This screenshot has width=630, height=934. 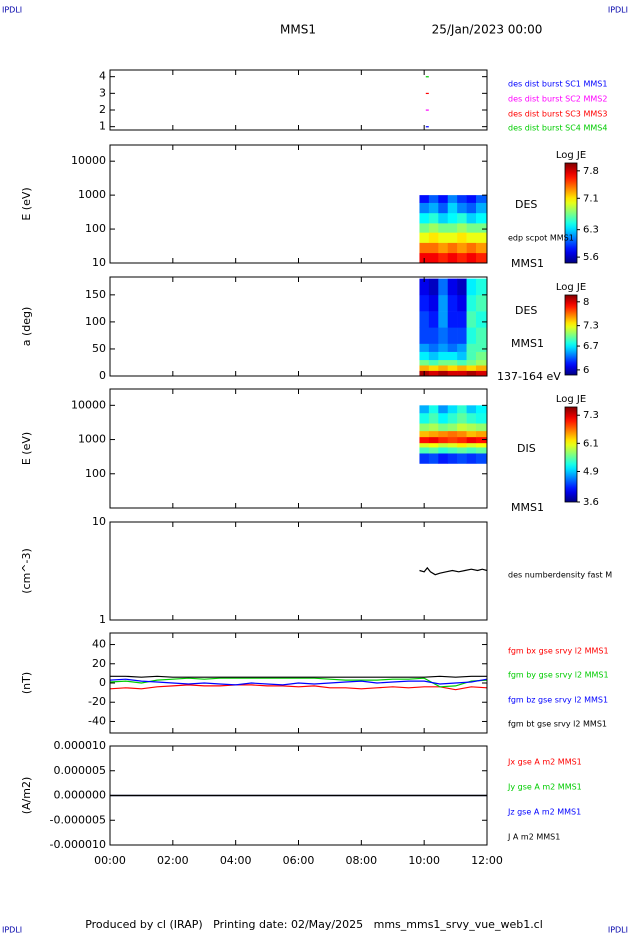 What do you see at coordinates (591, 230) in the screenshot?
I see `colorbar-tick-label: 6.3` at bounding box center [591, 230].